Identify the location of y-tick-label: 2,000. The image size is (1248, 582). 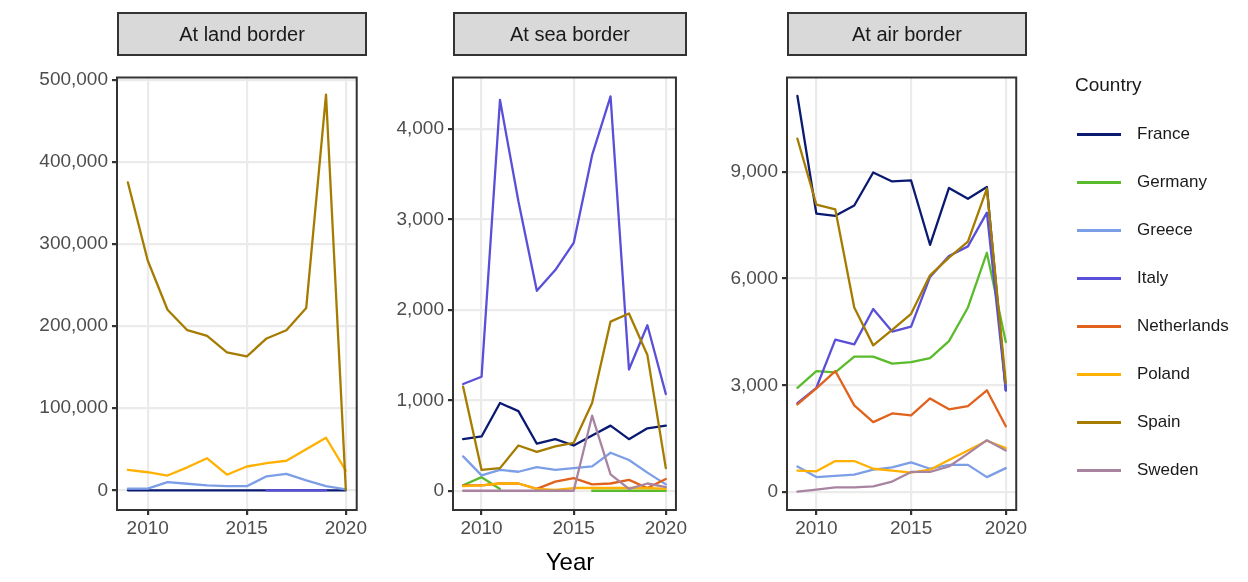
(420, 309).